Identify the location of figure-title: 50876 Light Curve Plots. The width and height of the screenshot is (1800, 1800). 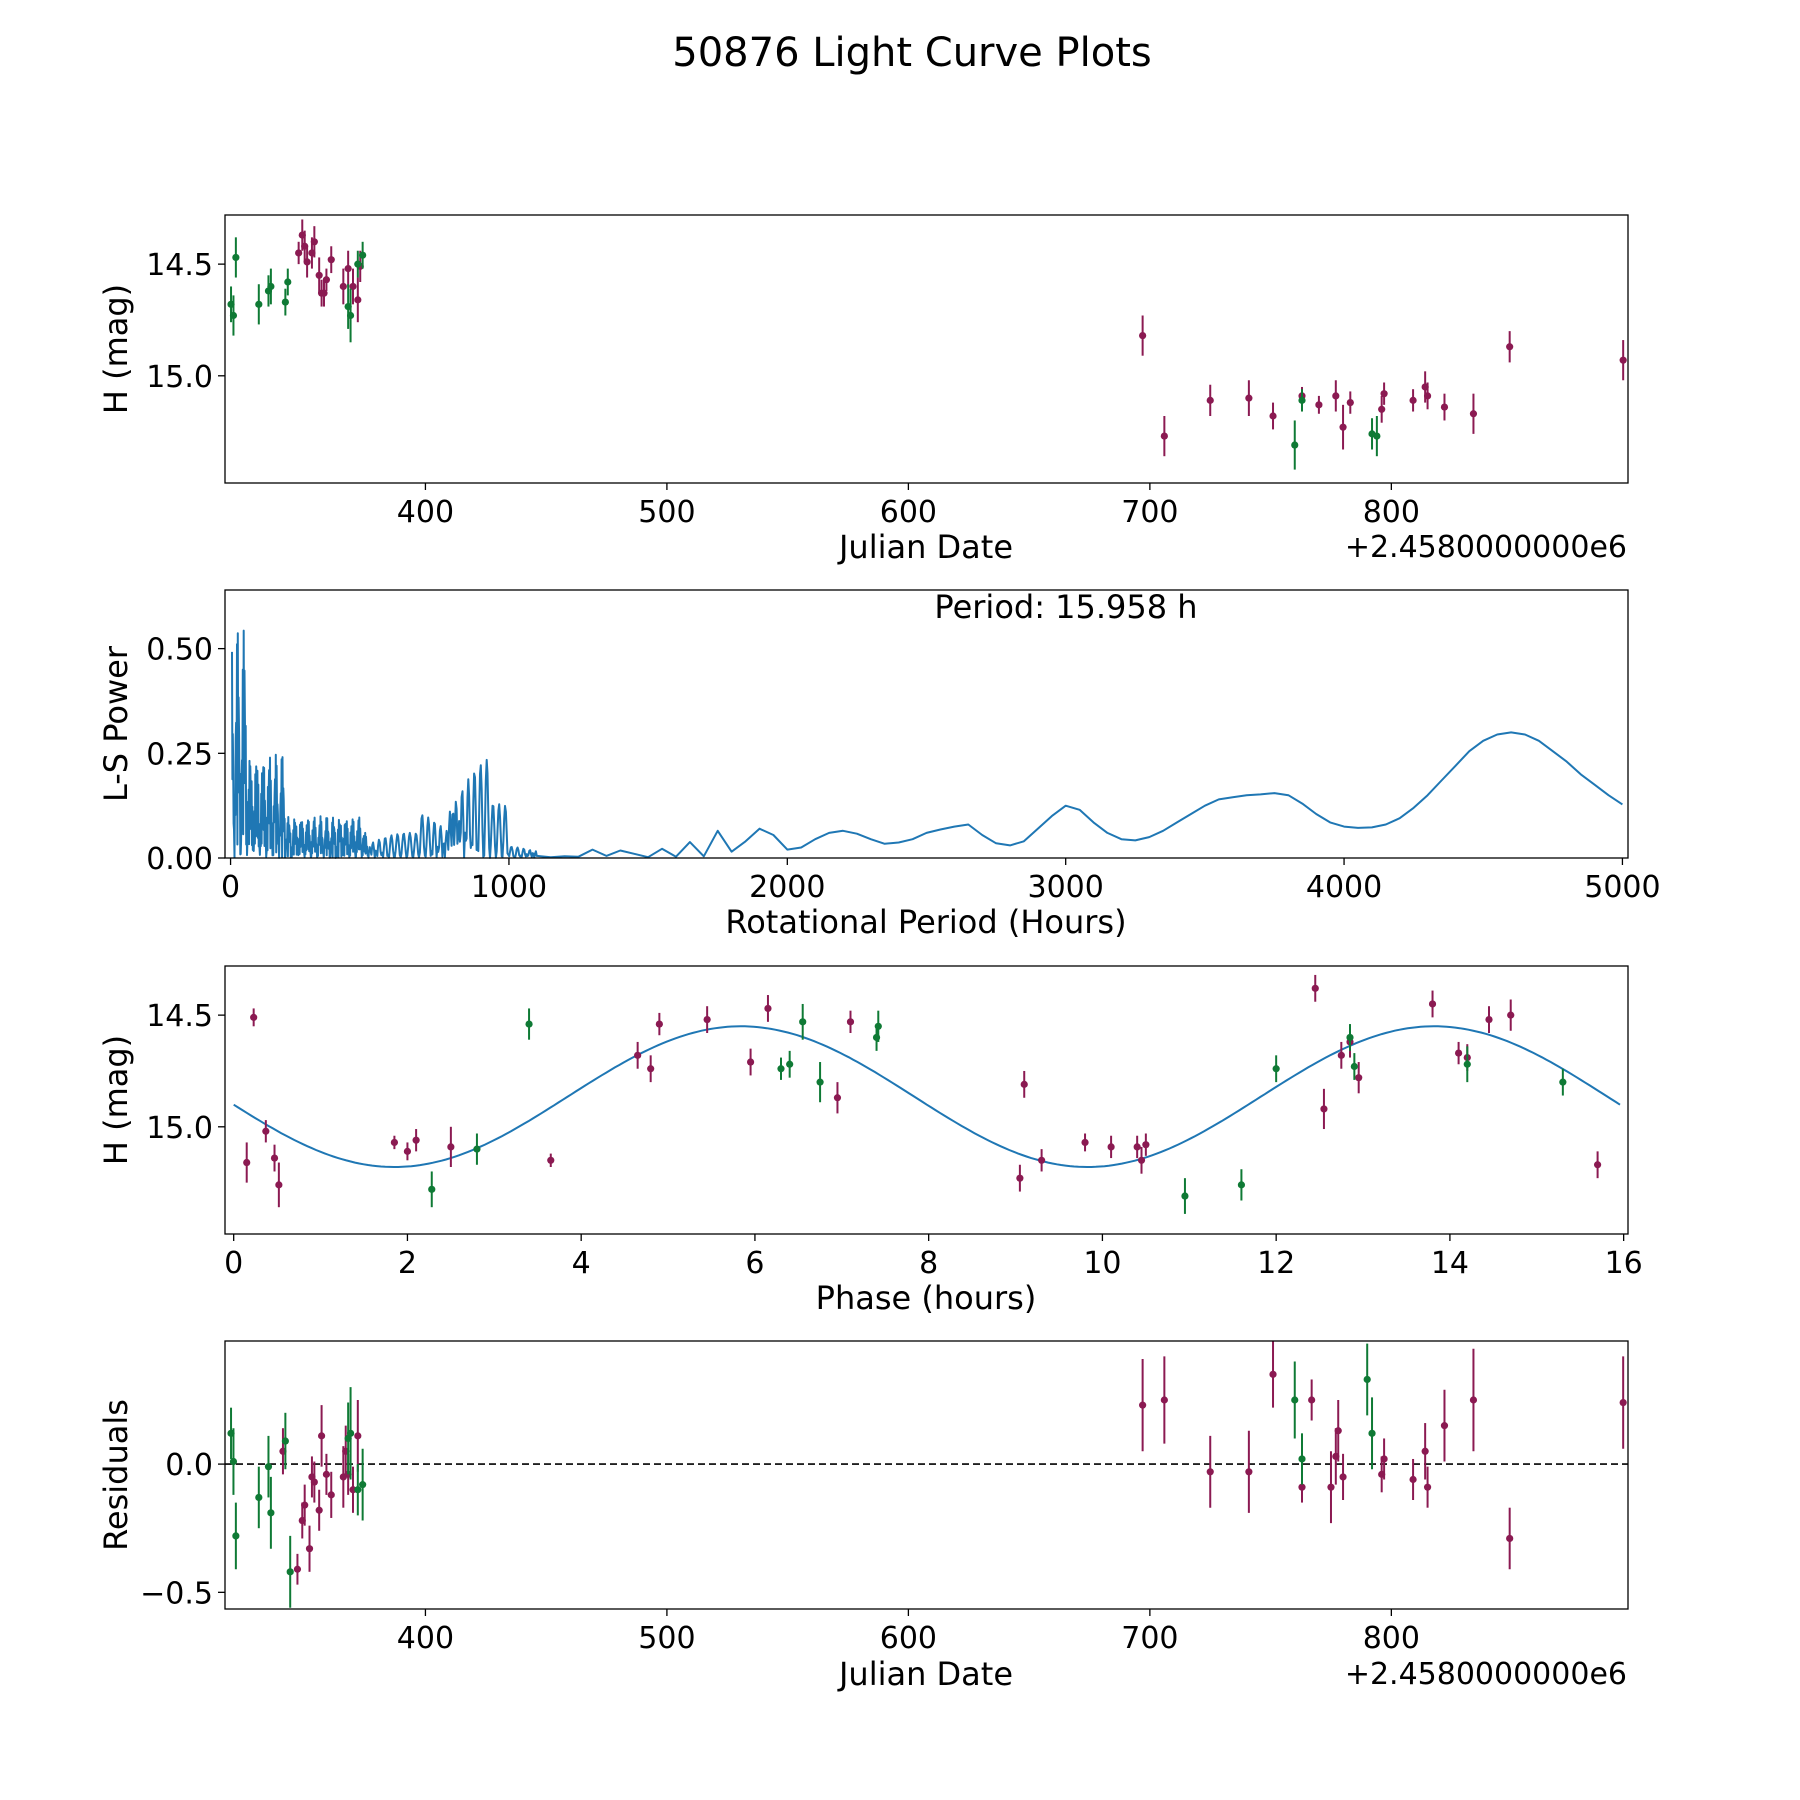
(911, 53).